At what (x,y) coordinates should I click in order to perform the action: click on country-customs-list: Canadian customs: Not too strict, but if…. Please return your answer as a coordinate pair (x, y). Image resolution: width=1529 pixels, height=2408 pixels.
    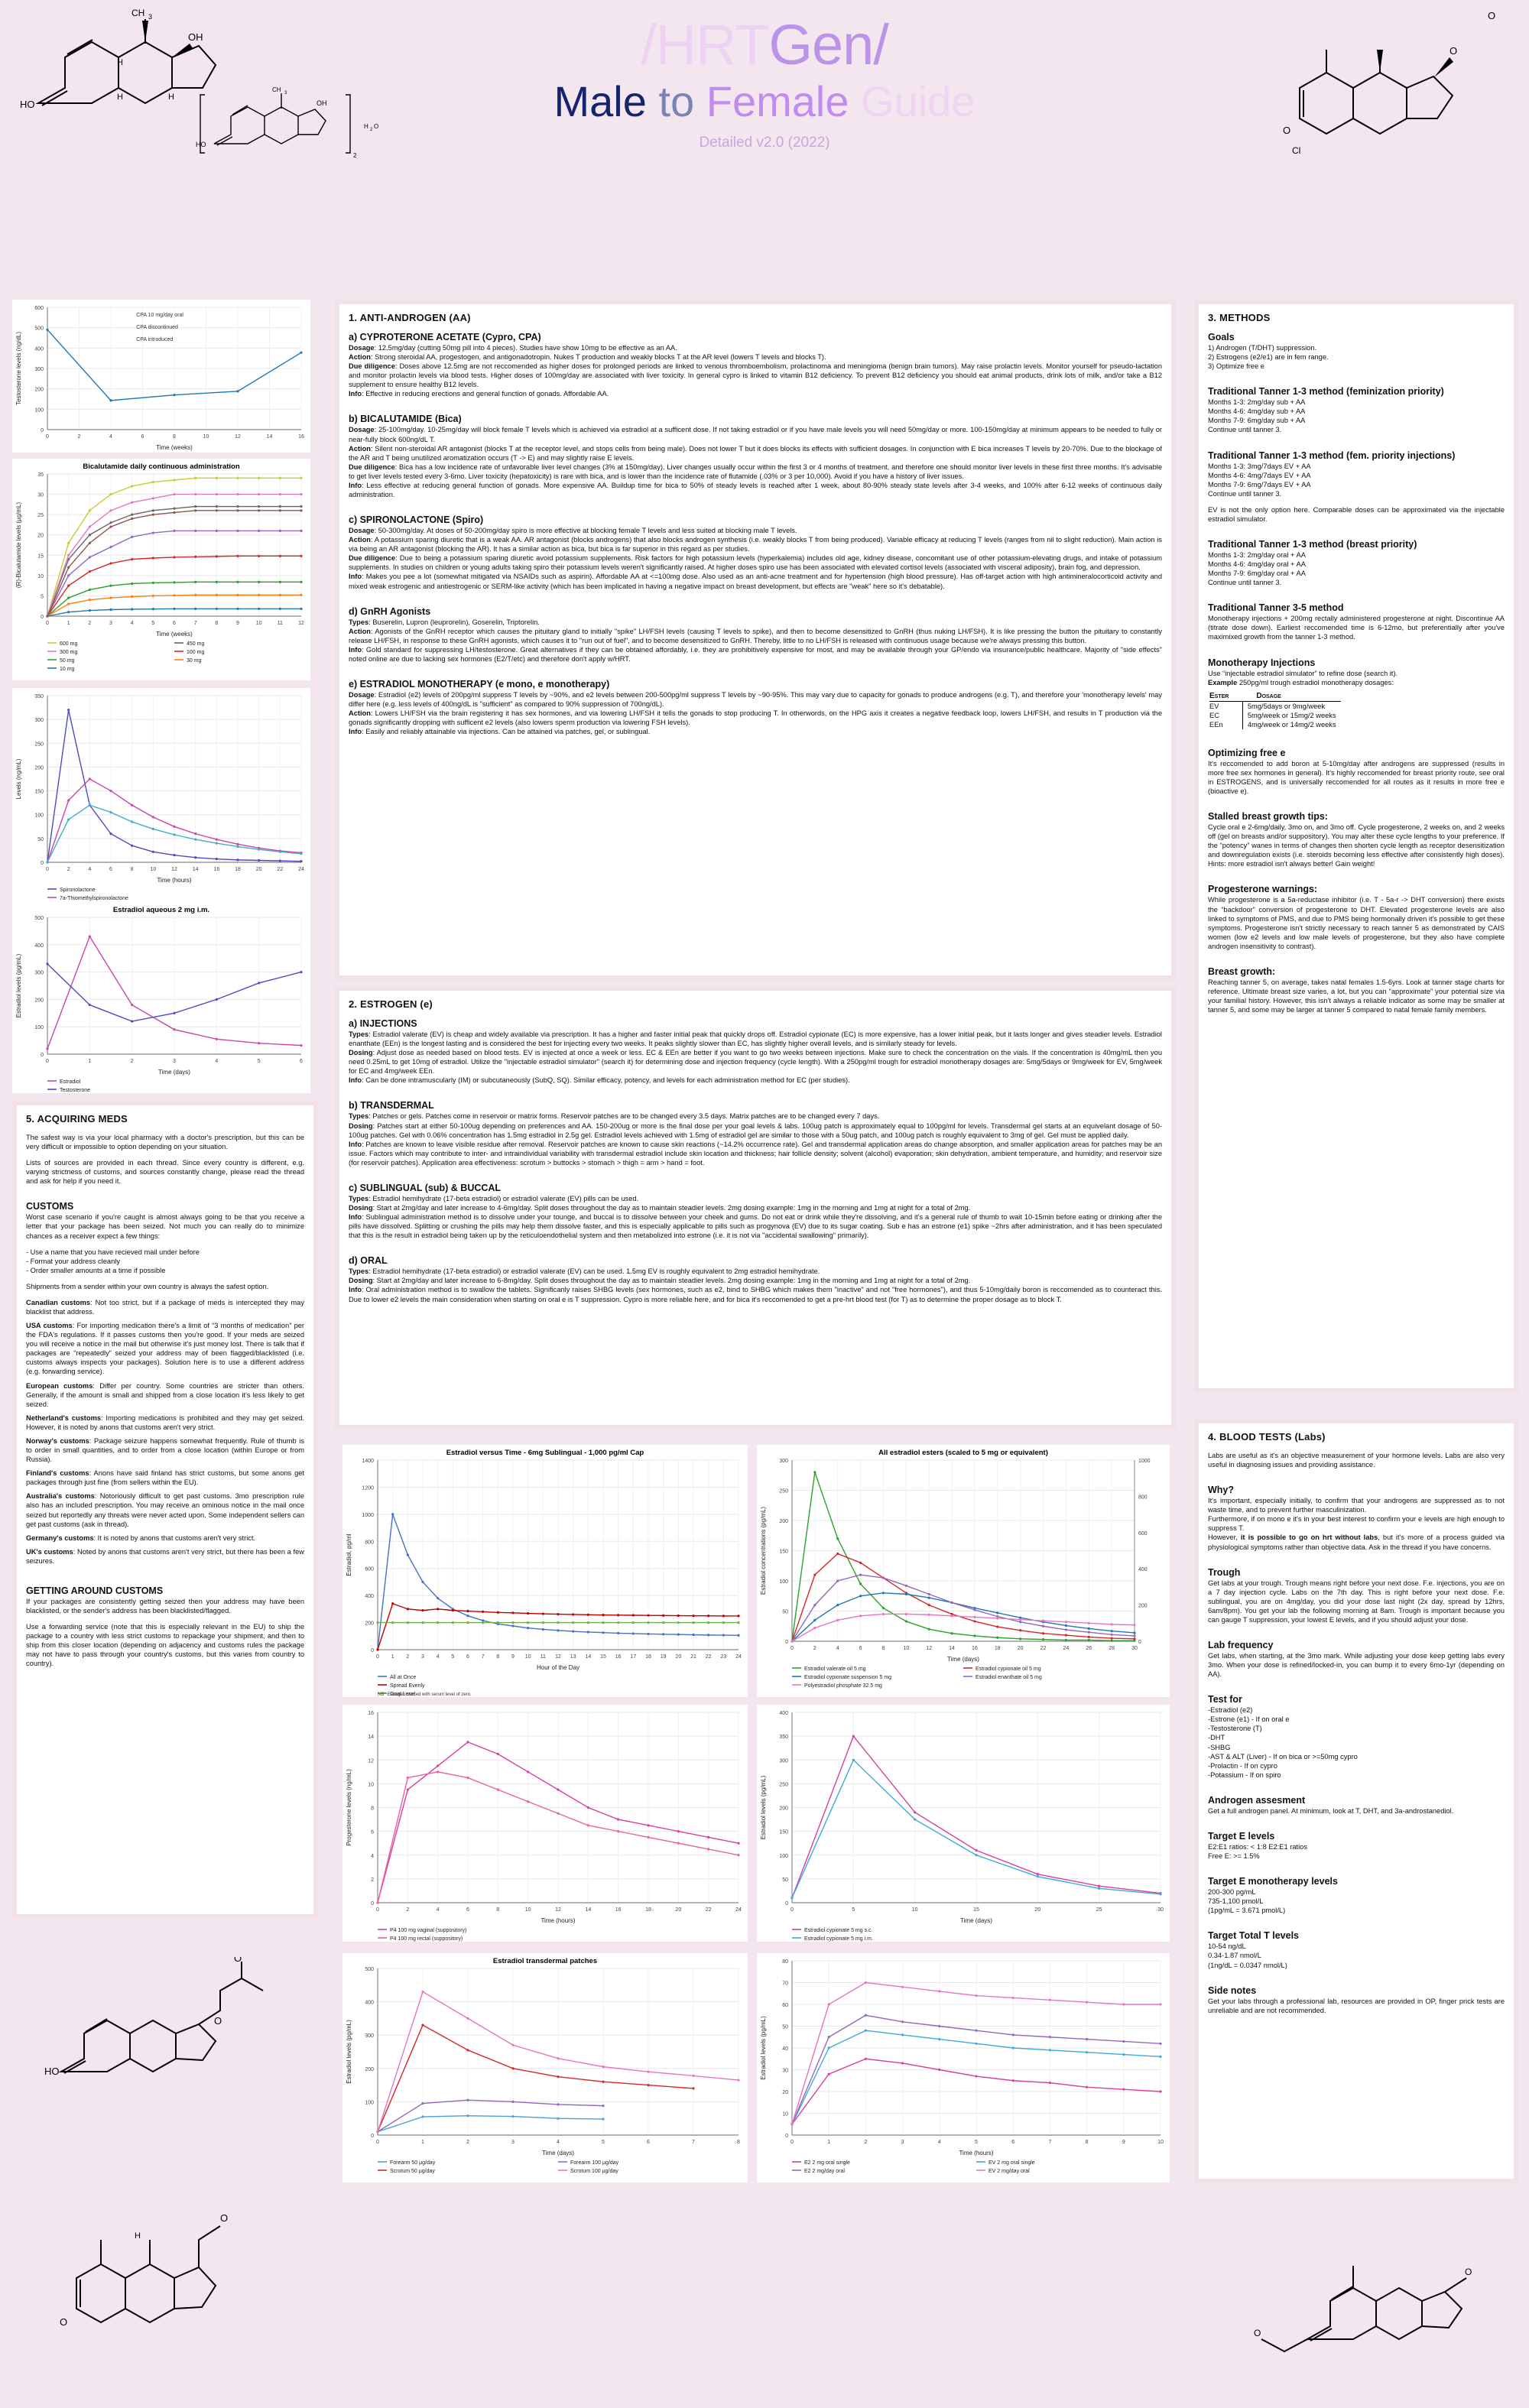
    Looking at the image, I should click on (165, 1434).